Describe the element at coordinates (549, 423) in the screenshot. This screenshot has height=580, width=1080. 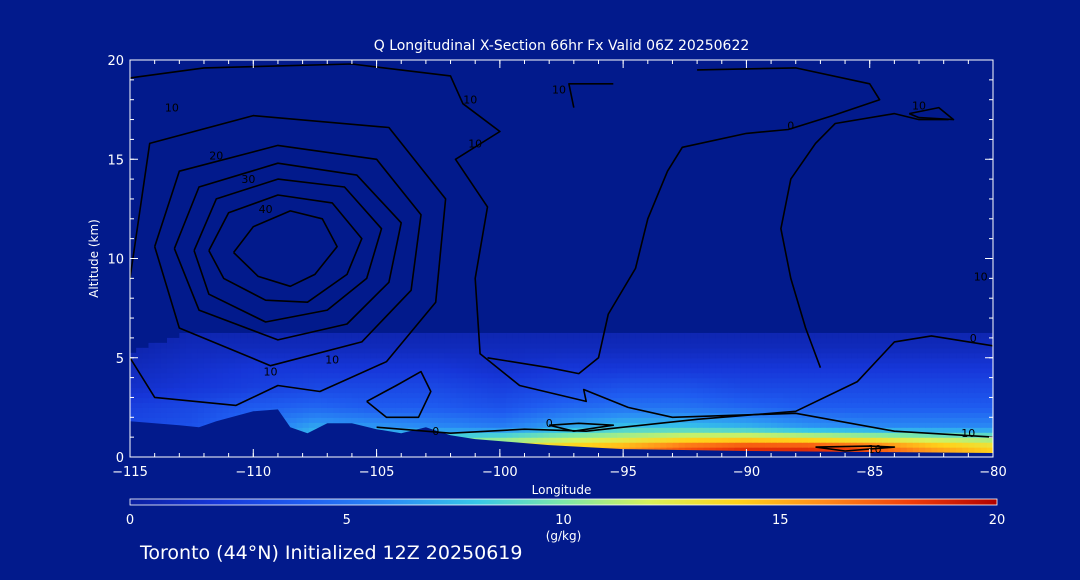
I see `contour-label: 0` at that location.